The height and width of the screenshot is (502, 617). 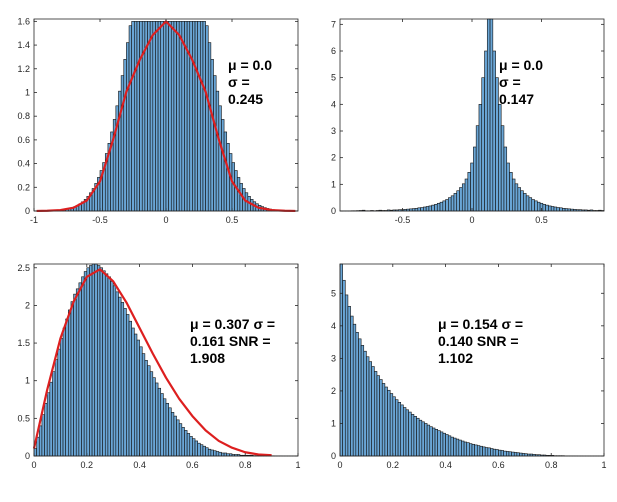 I want to click on x-tick-label: 0.8, so click(x=245, y=465).